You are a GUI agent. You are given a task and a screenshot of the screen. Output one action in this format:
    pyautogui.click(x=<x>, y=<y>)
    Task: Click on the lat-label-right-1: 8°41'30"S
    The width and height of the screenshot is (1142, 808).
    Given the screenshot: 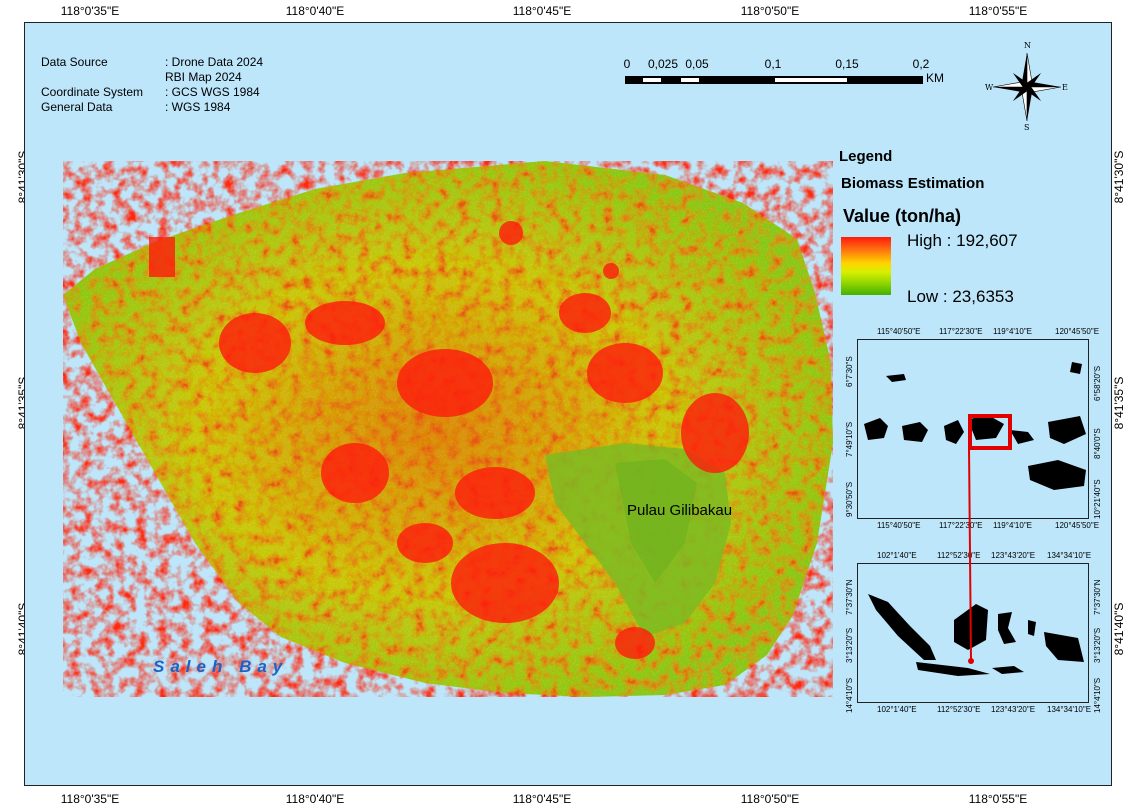 What is the action you would take?
    pyautogui.click(x=1119, y=177)
    